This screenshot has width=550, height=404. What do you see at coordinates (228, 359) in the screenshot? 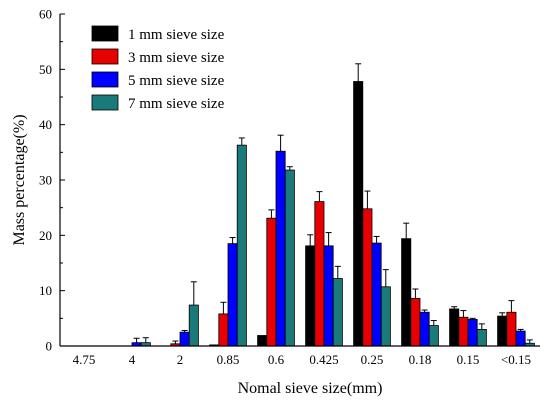
I see `x-tick-label: 0.85` at bounding box center [228, 359].